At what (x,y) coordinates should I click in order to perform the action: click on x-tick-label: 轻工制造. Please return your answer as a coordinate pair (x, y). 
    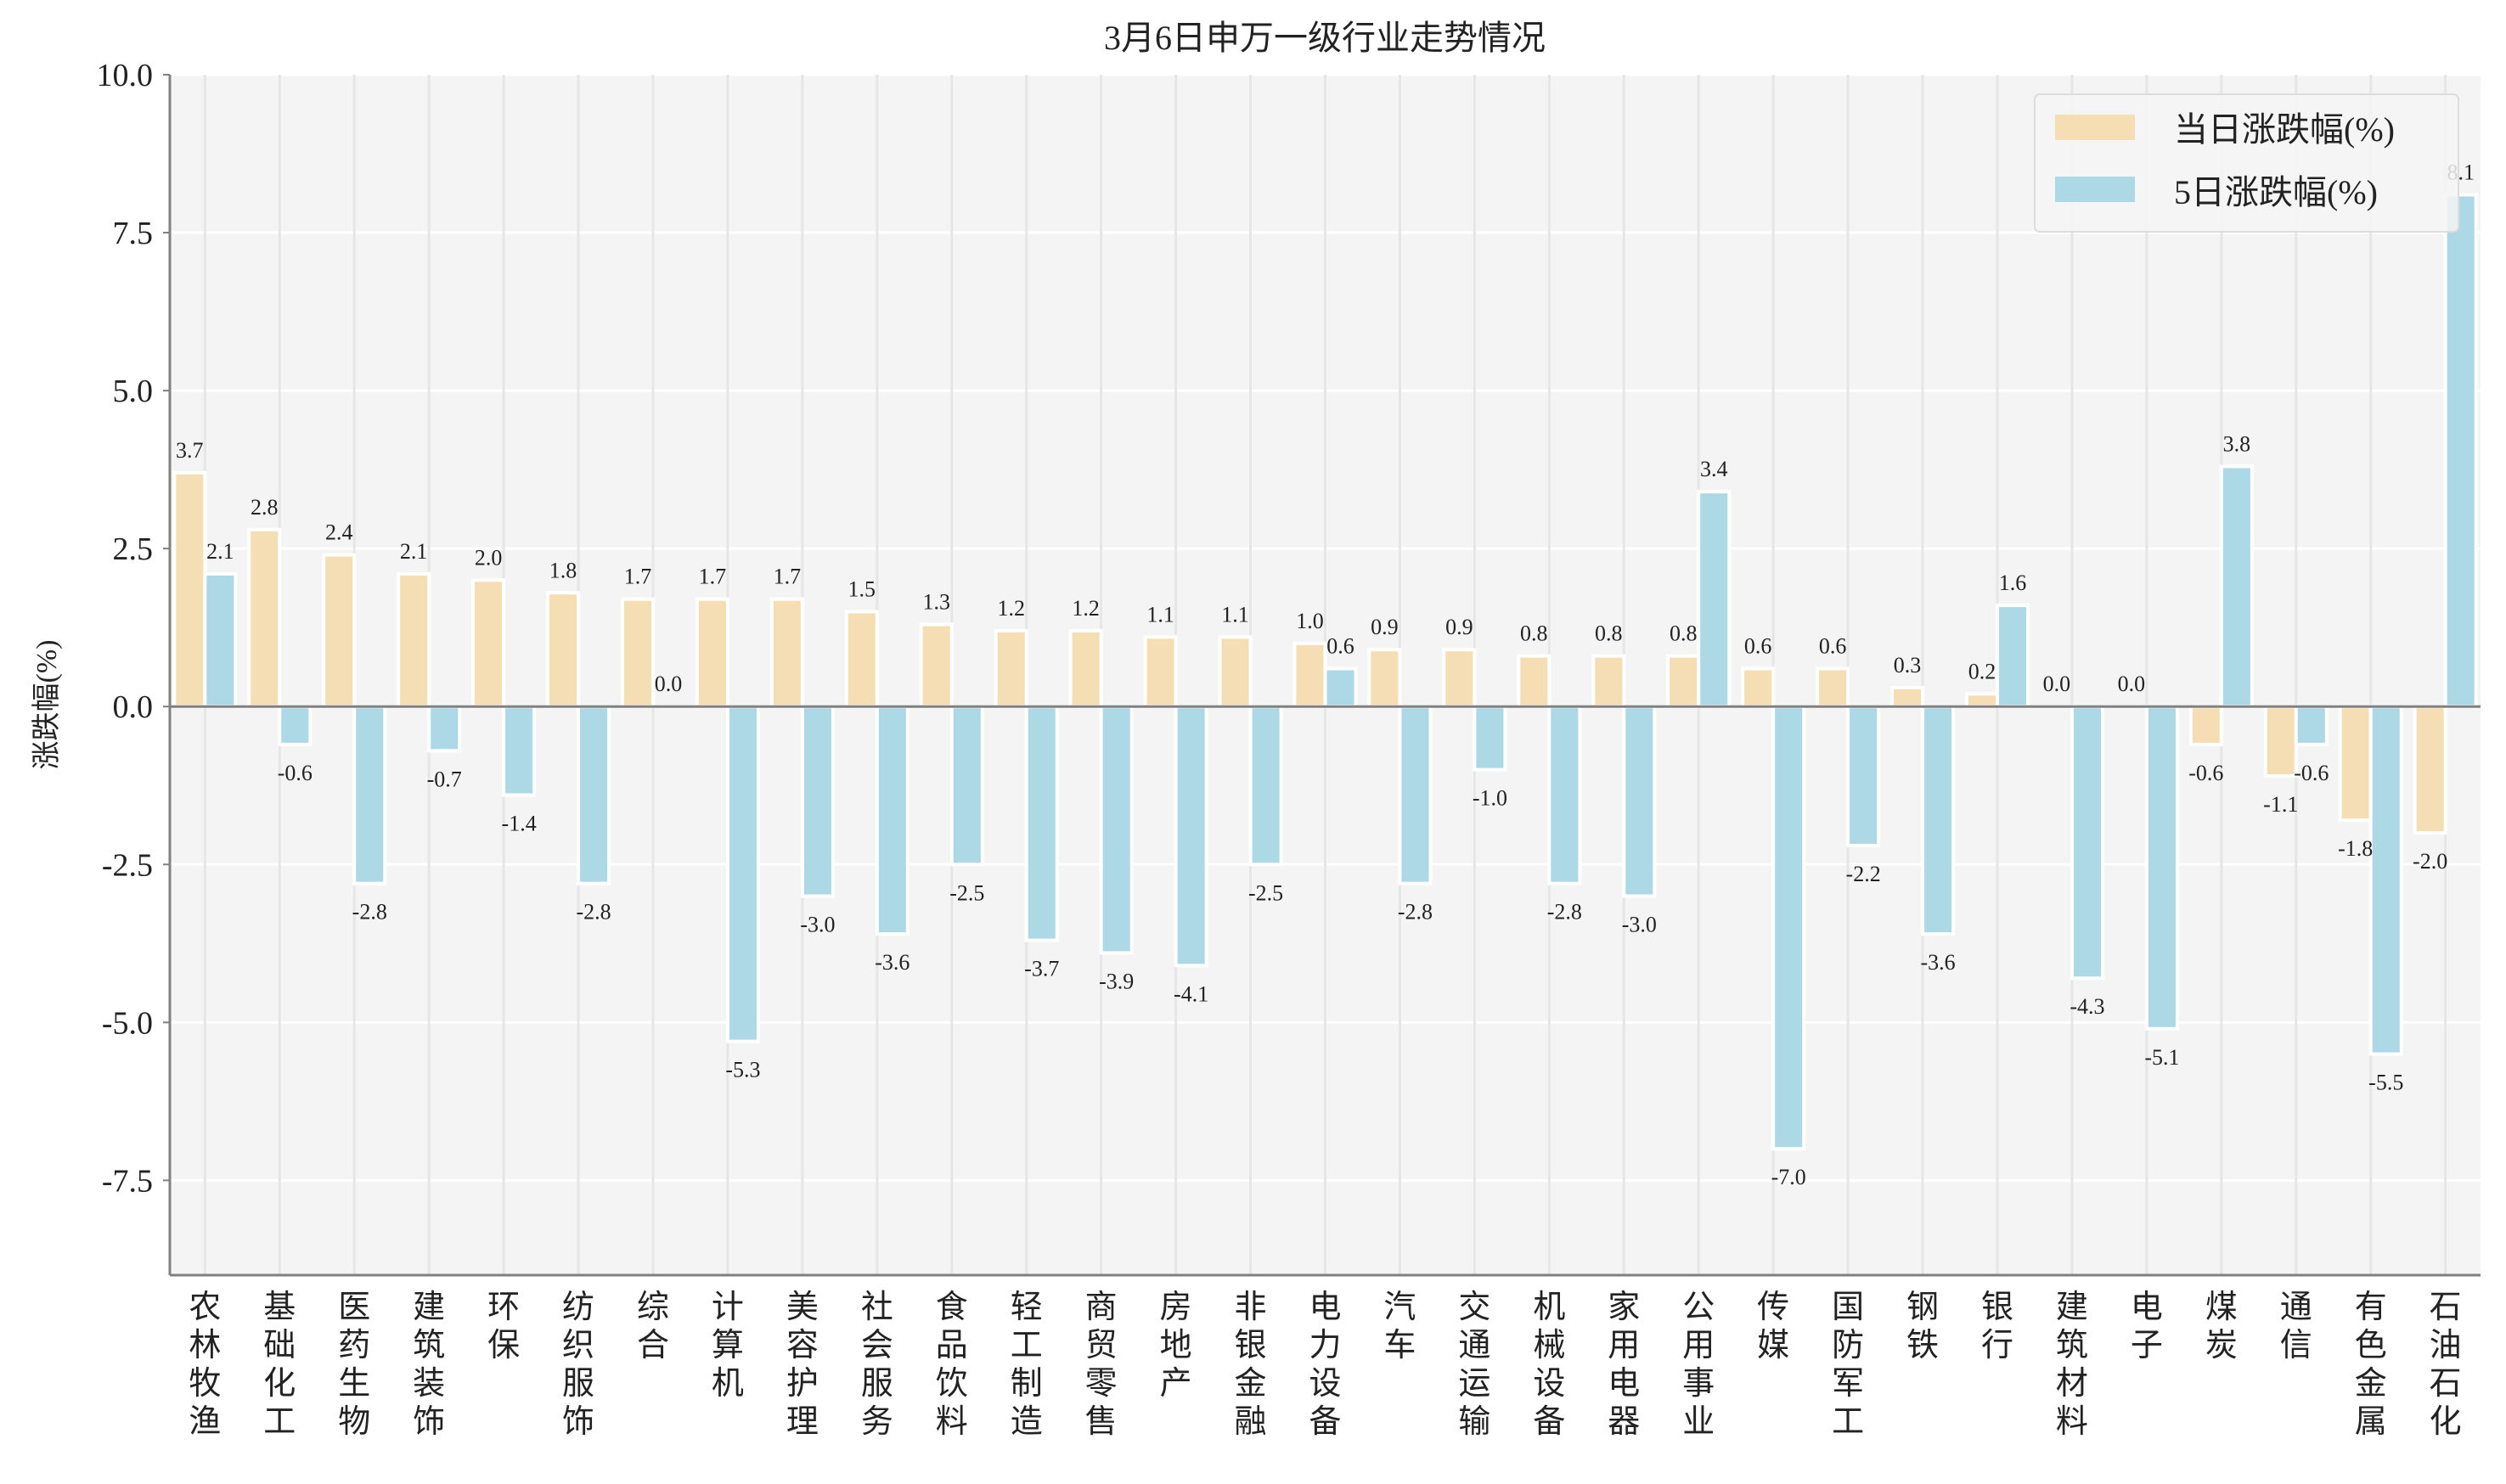
    Looking at the image, I should click on (1027, 1365).